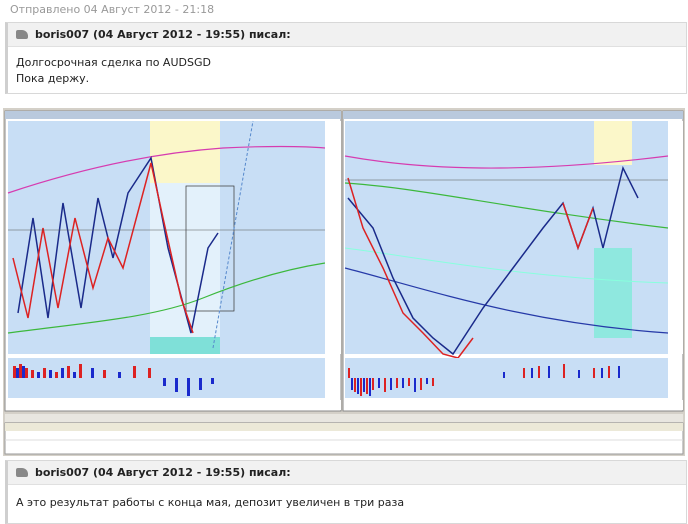 This screenshot has width=688, height=524. What do you see at coordinates (344, 418) in the screenshot?
I see `tab-strip` at bounding box center [344, 418].